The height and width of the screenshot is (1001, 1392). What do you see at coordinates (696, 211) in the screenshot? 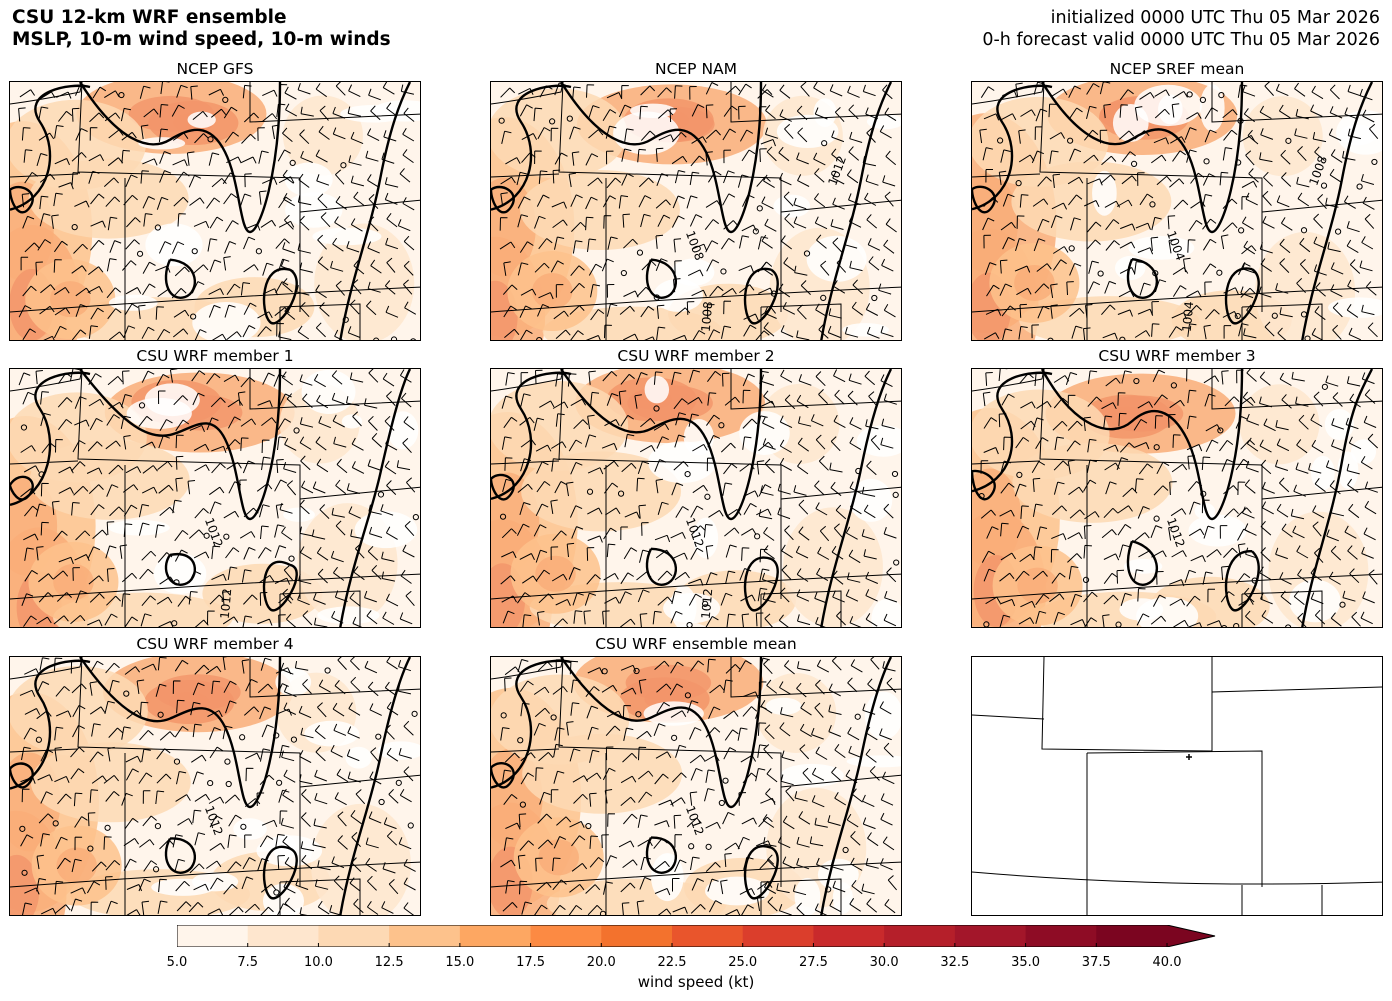
I see `map-panel-nam: 1008 1008 1012` at bounding box center [696, 211].